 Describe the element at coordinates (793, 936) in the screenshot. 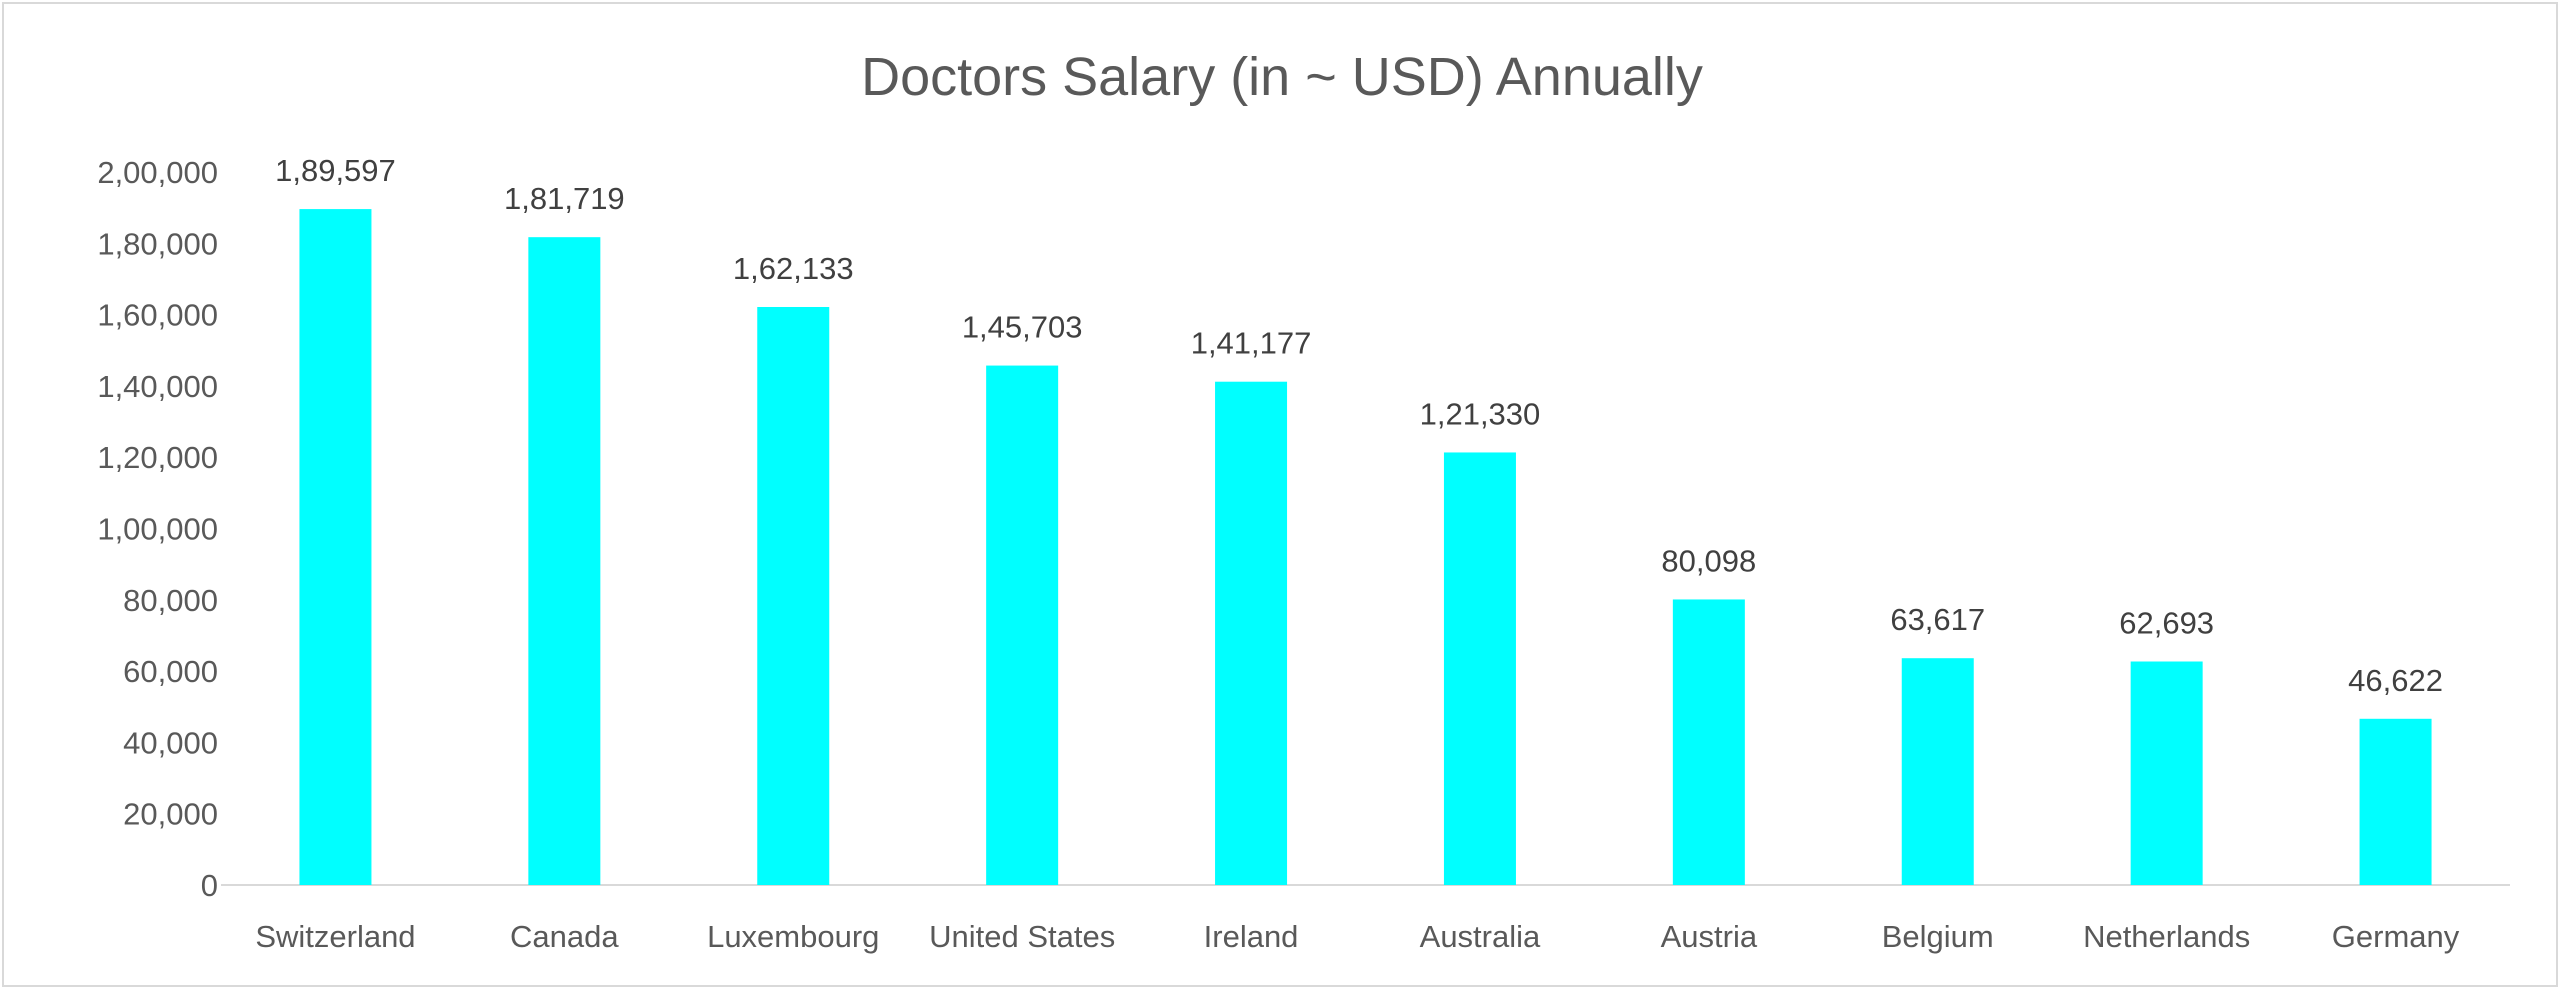

I see `x-tick-label: Luxembourg` at that location.